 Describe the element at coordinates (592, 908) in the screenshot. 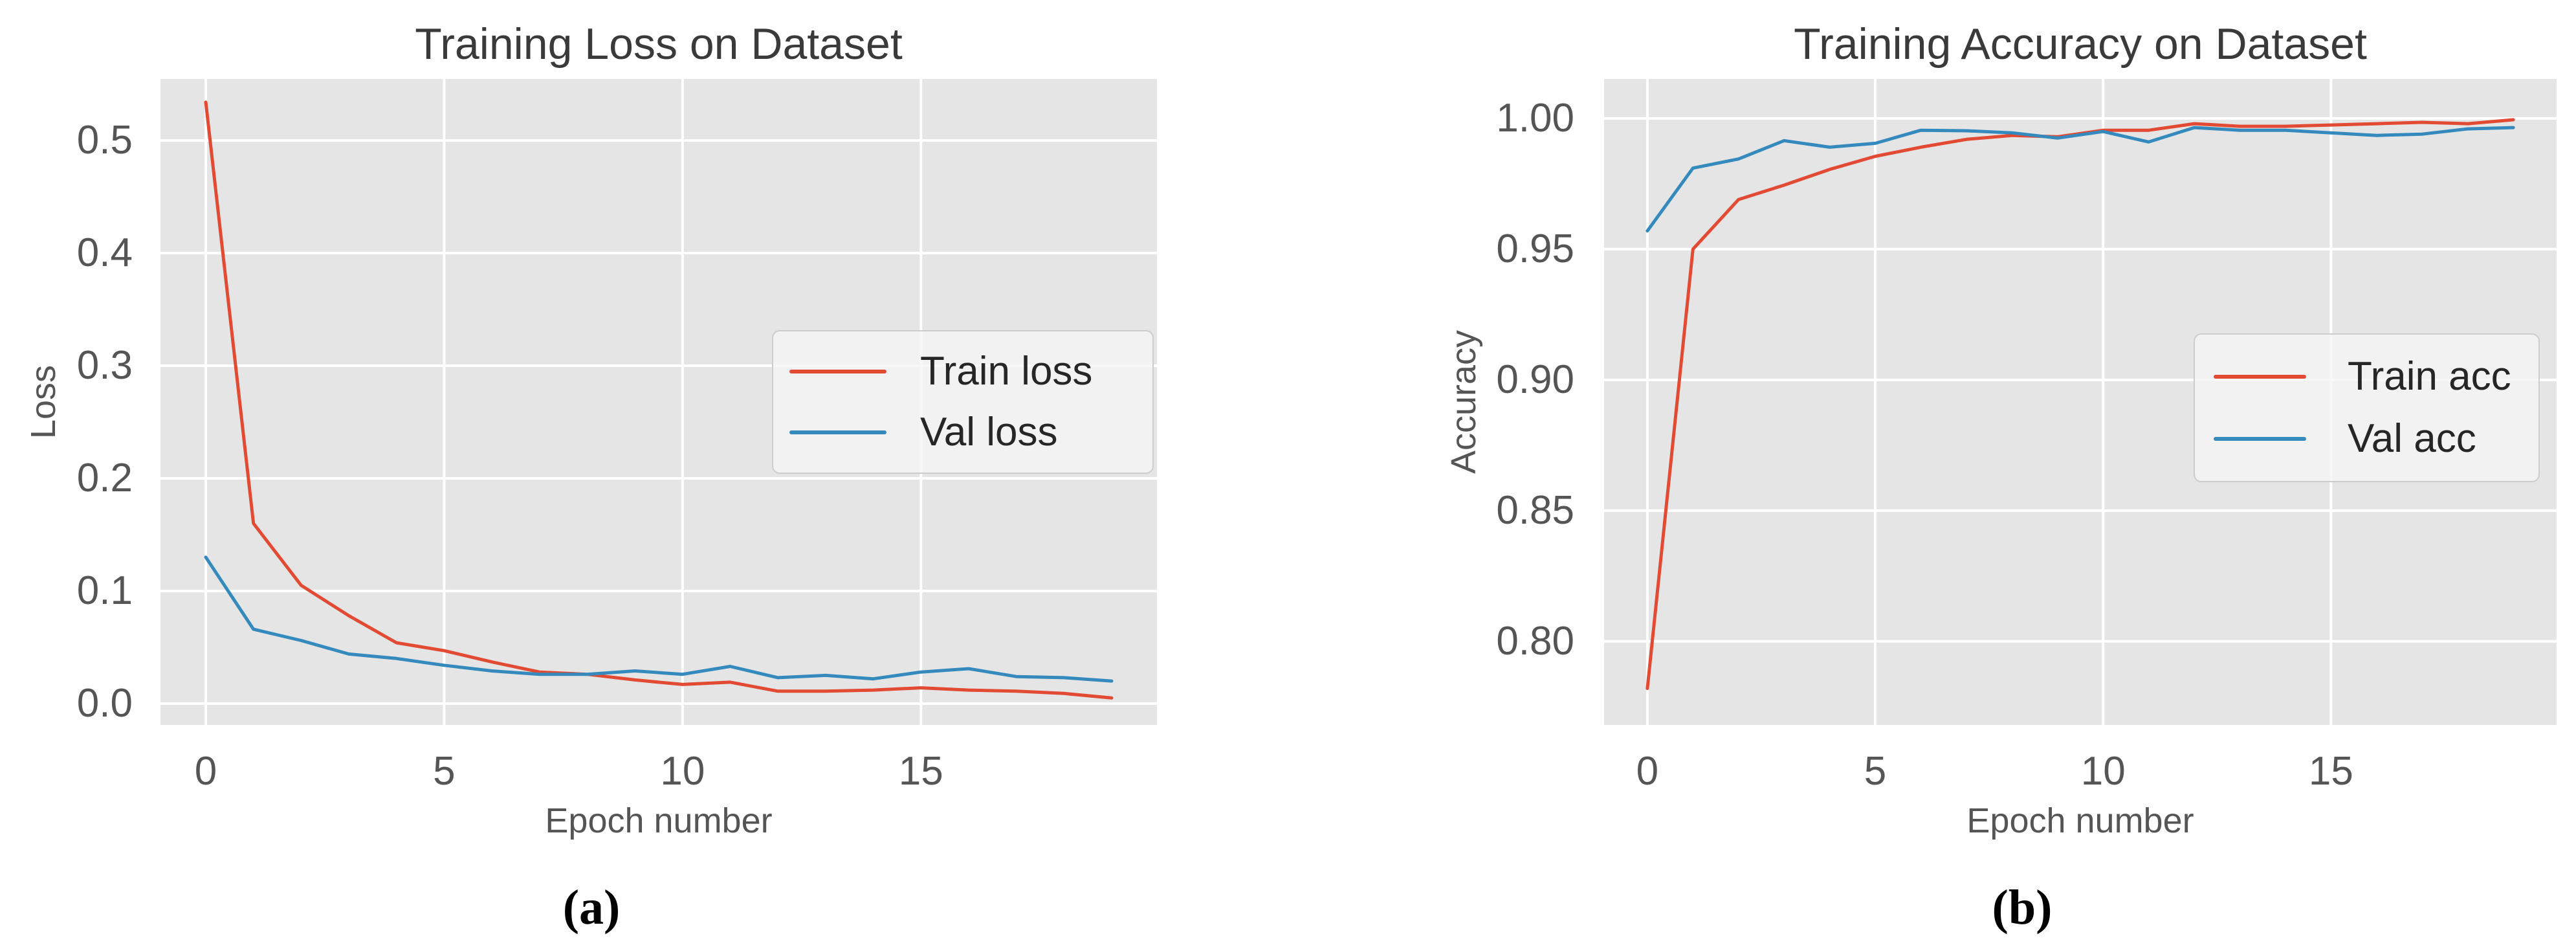

I see `subfigure-caption-a: (a)` at that location.